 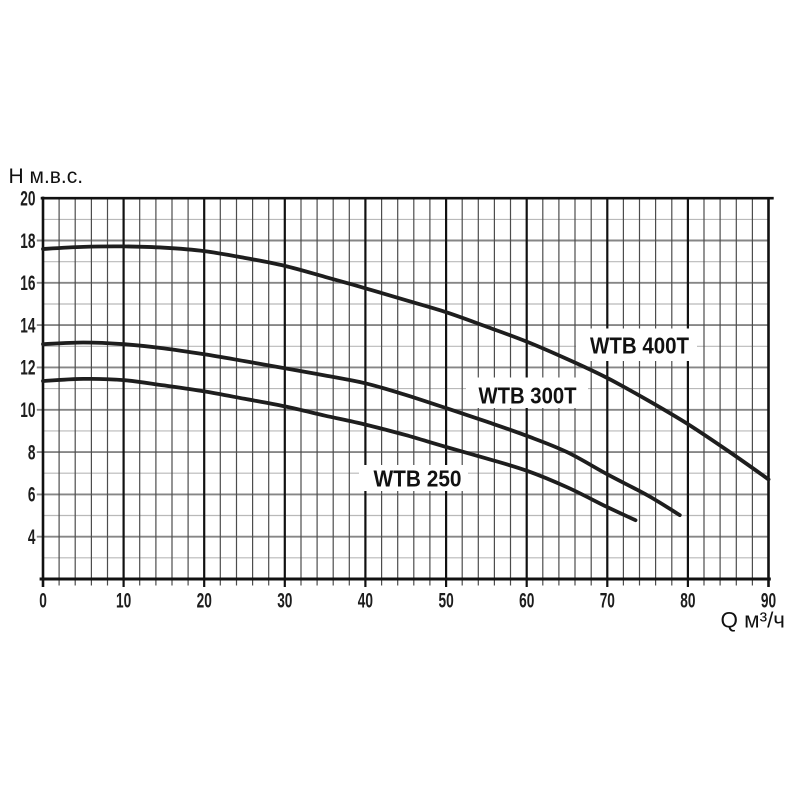 I want to click on svg-text: 90, so click(x=768, y=601).